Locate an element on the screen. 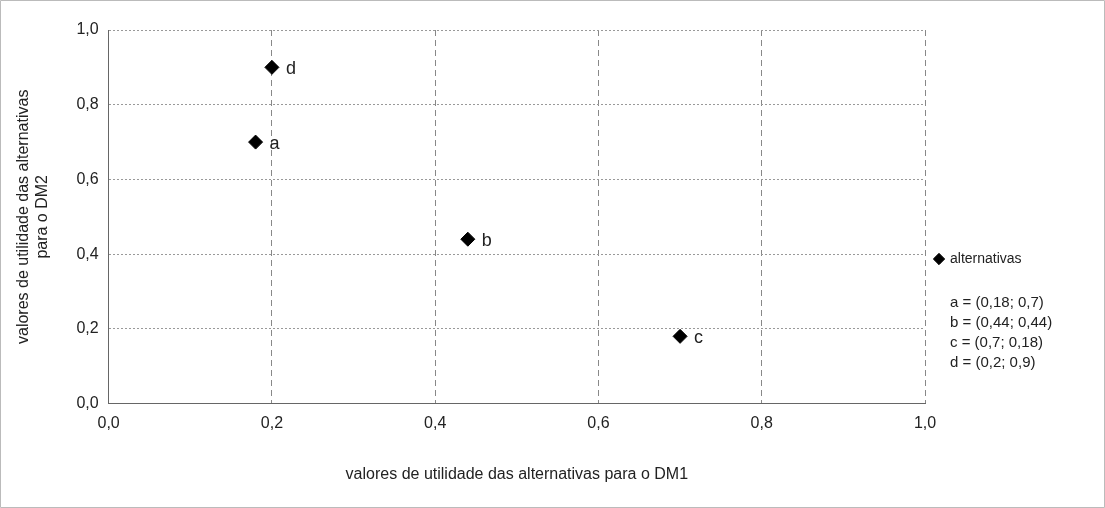  text: b = (0,44; 0,44) is located at coordinates (1001, 322).